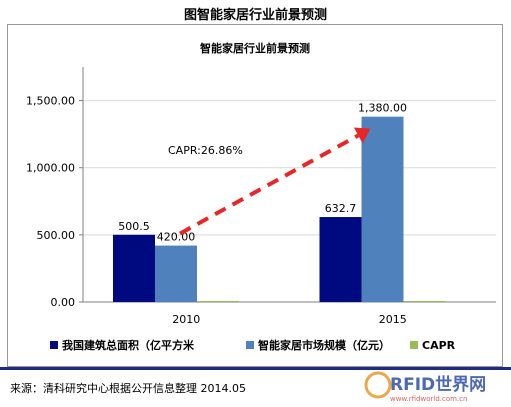  I want to click on legend-label: CAPR, so click(439, 345).